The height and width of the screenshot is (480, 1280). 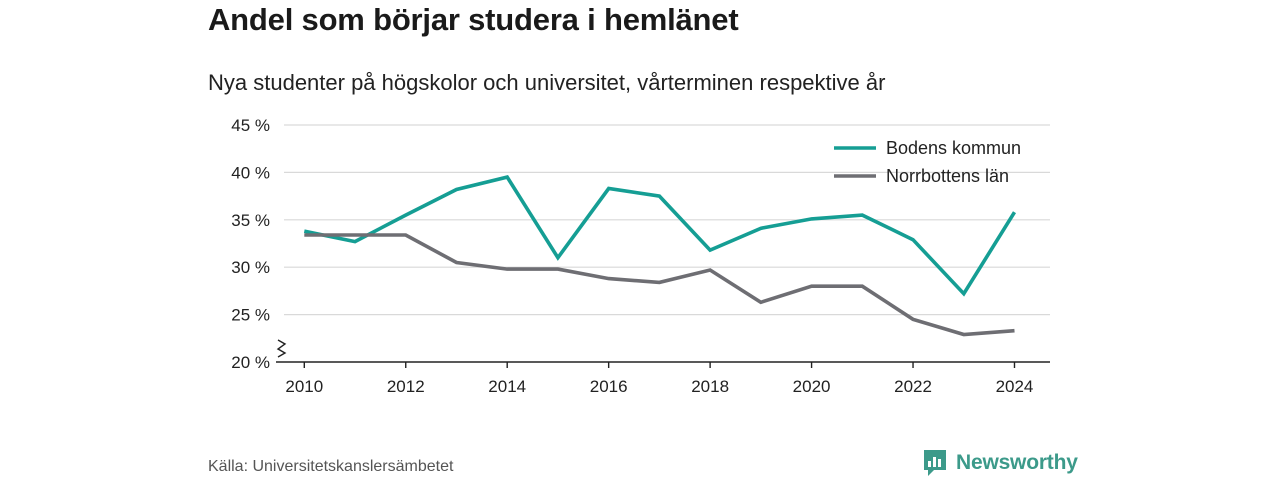 What do you see at coordinates (947, 176) in the screenshot?
I see `legend-label-1: Norrbottens län` at bounding box center [947, 176].